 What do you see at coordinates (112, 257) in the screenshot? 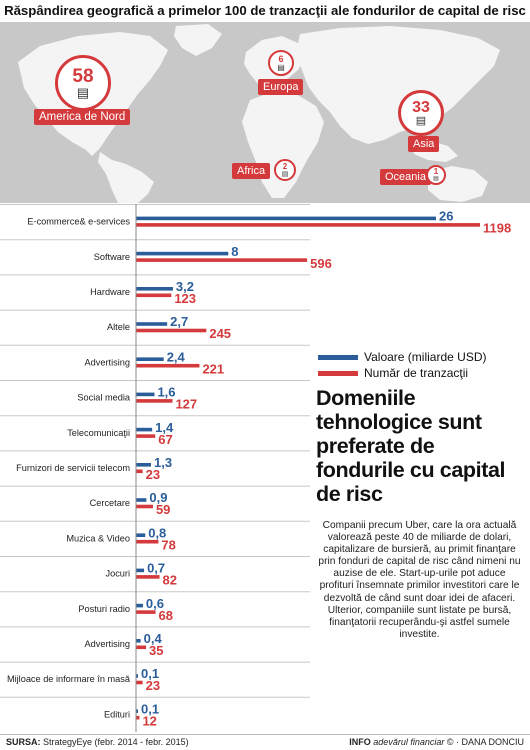
I see `category-label: Software` at bounding box center [112, 257].